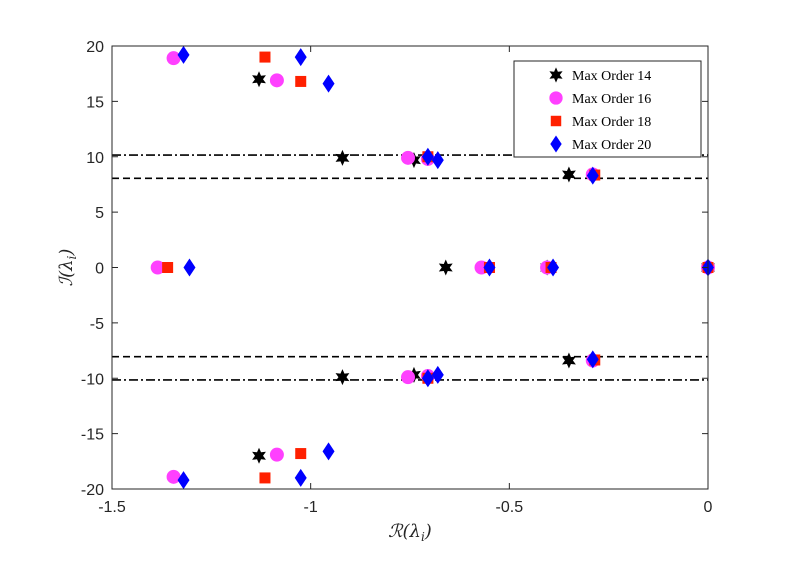  Describe the element at coordinates (92, 435) in the screenshot. I see `y-tick-label: -15` at that location.